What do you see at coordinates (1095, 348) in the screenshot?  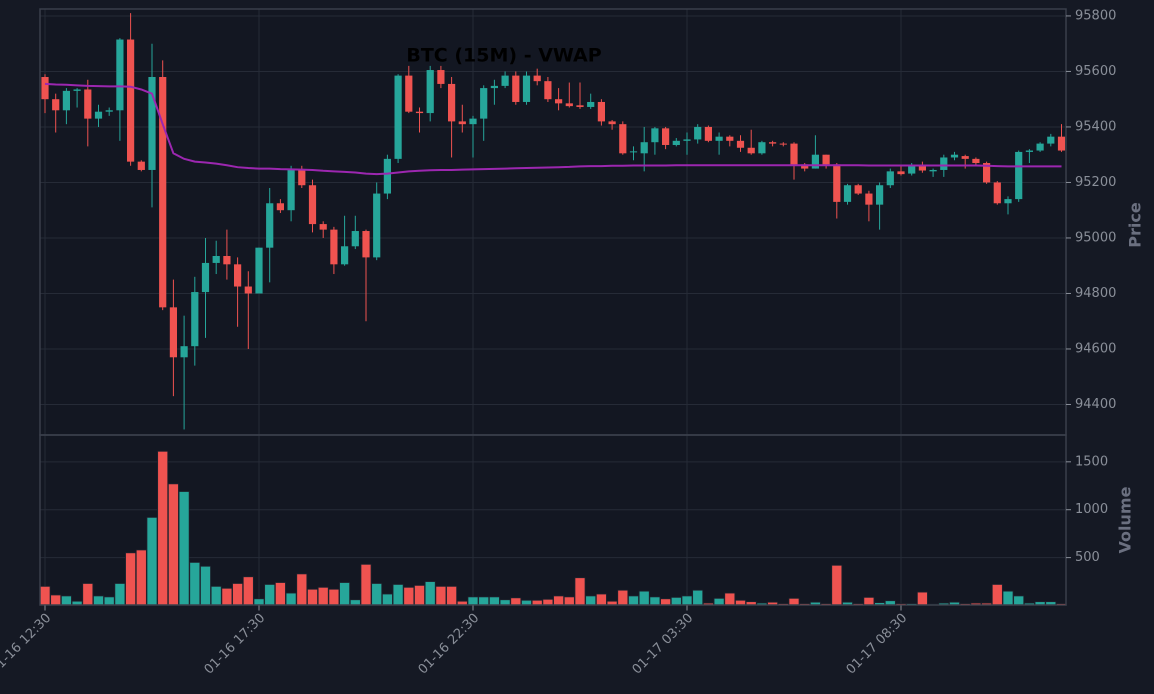 I see `y-tick-label: 94600` at bounding box center [1095, 348].